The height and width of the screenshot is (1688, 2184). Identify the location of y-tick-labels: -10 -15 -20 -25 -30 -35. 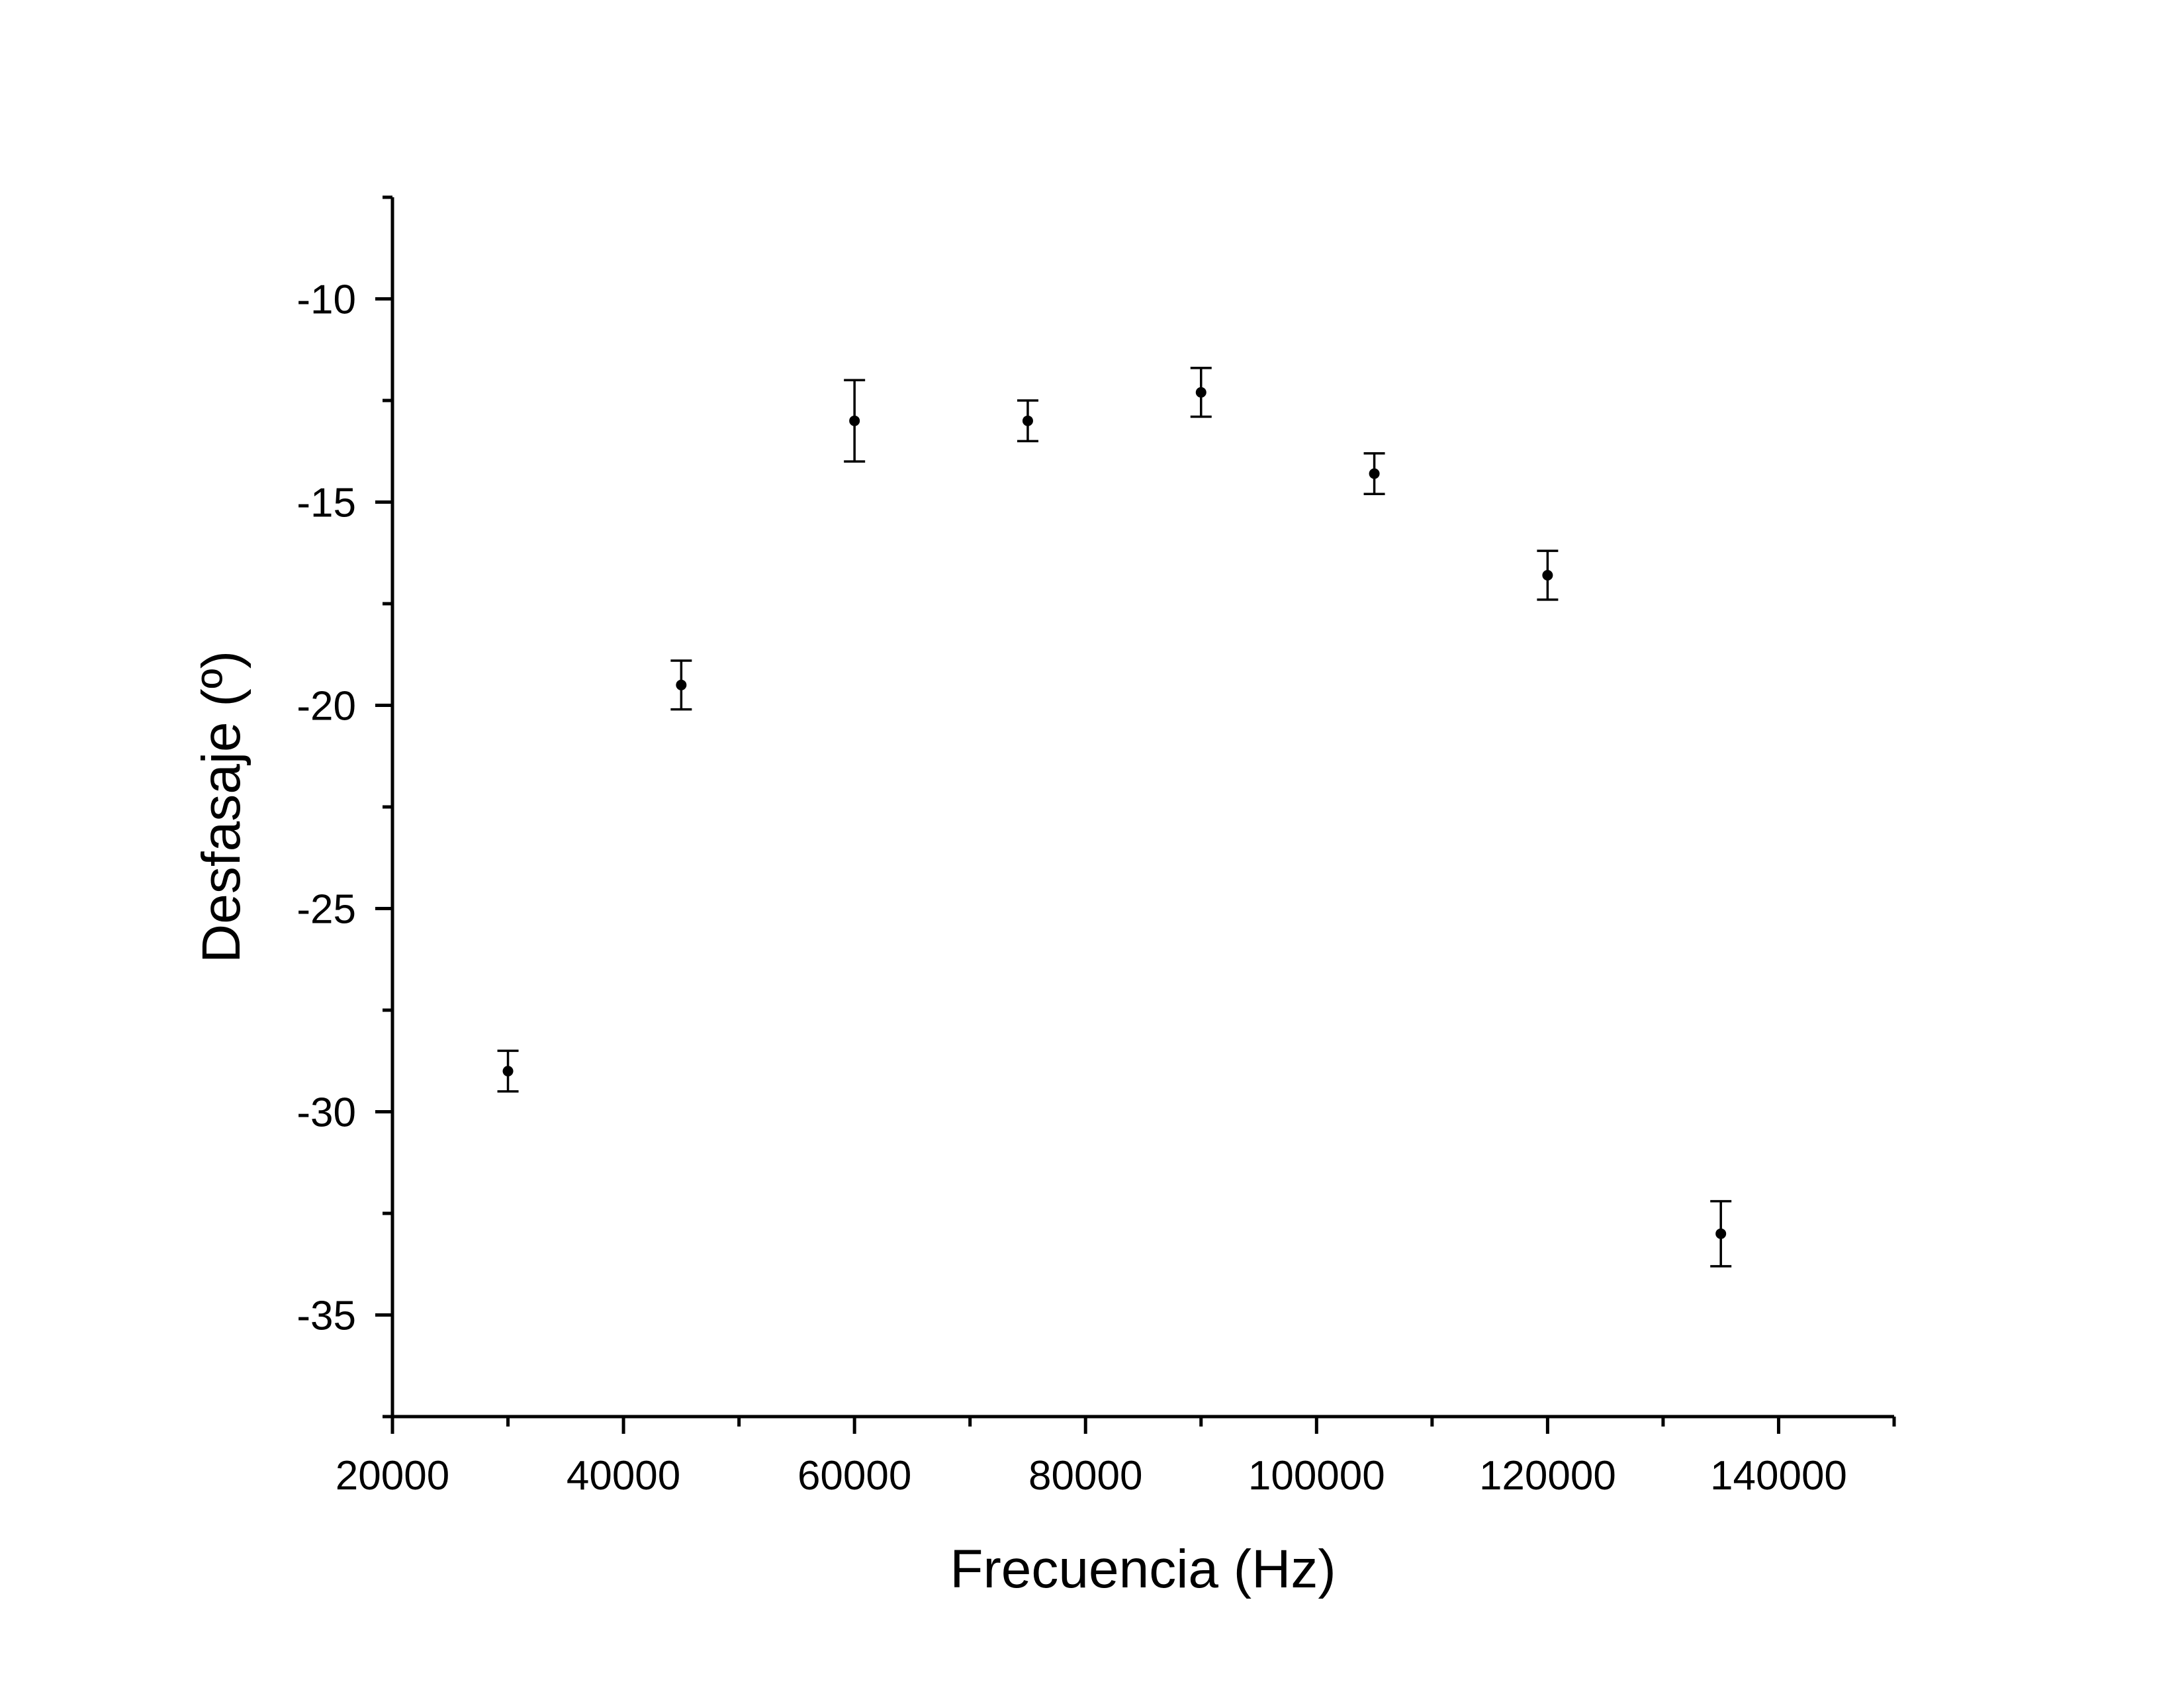
(326, 808).